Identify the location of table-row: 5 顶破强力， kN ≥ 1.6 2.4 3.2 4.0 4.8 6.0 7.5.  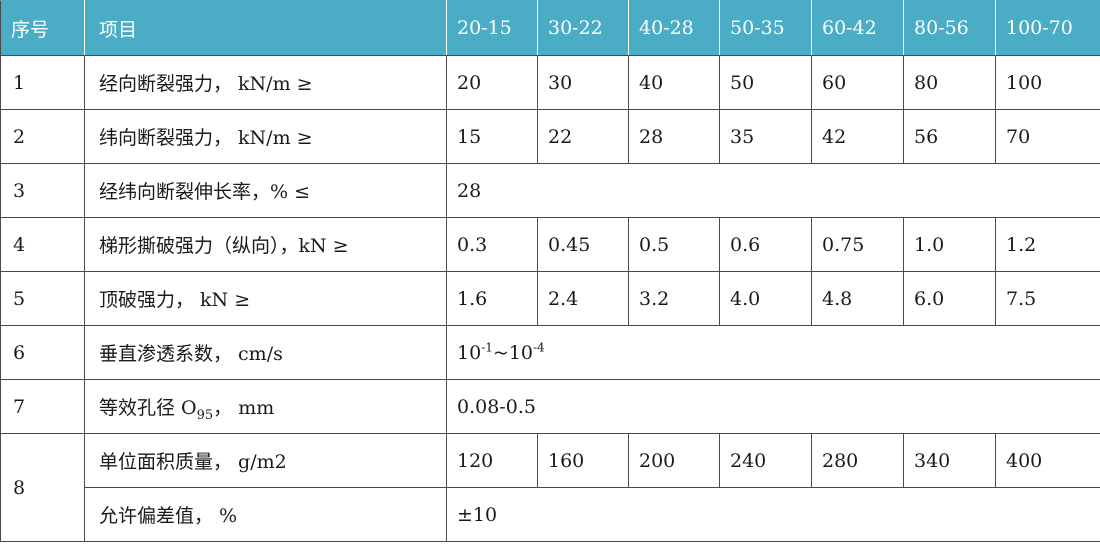
(550, 298).